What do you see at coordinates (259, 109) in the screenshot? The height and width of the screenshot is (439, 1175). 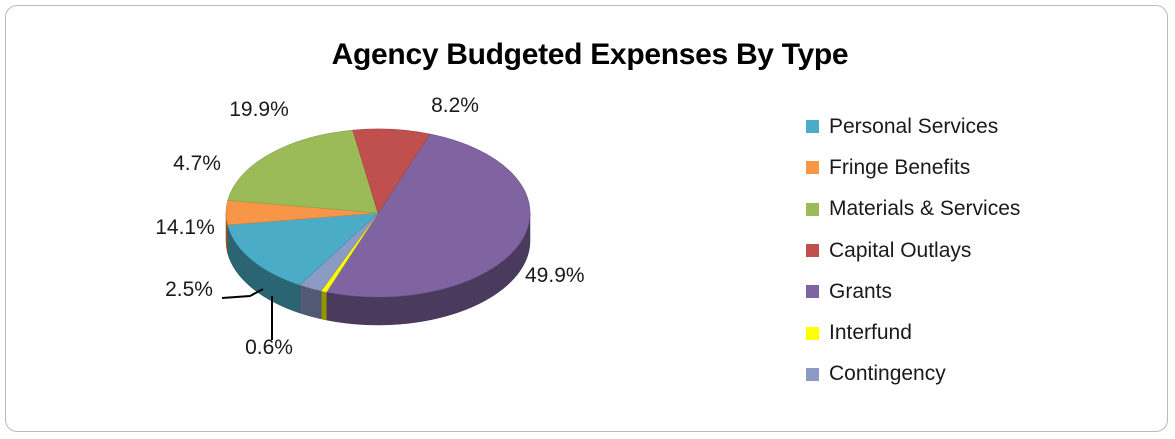 I see `data-label-materials-and-services: 19.9%` at bounding box center [259, 109].